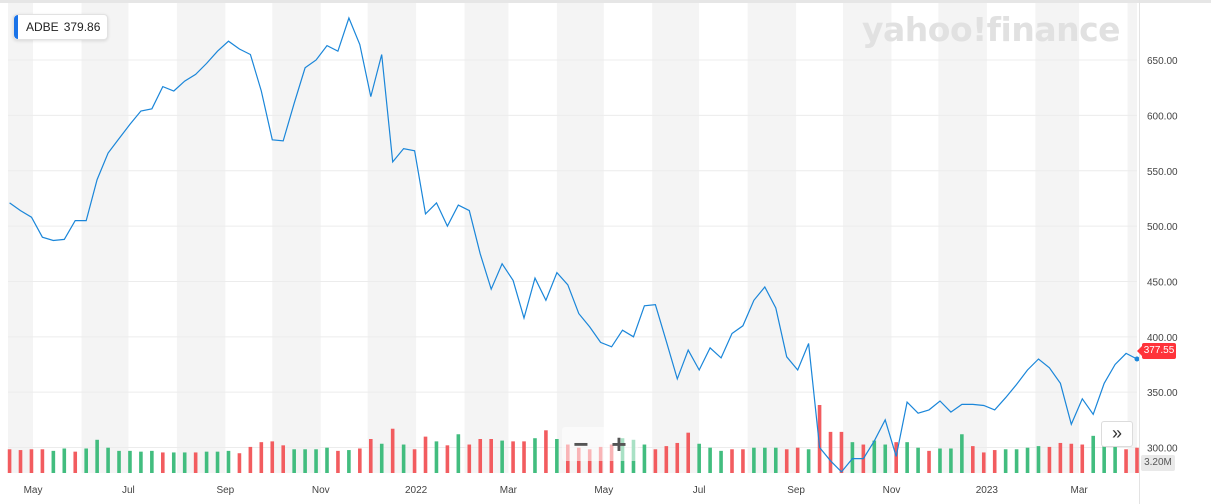 The image size is (1211, 504). Describe the element at coordinates (1162, 116) in the screenshot. I see `y-tick-label: 600.00` at that location.